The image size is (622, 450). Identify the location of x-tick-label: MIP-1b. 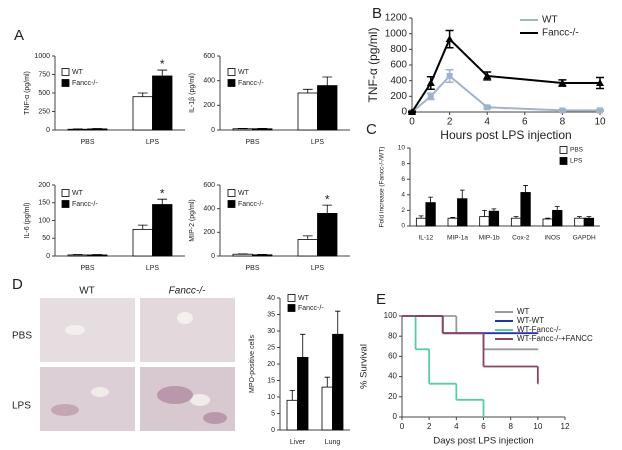
(489, 238).